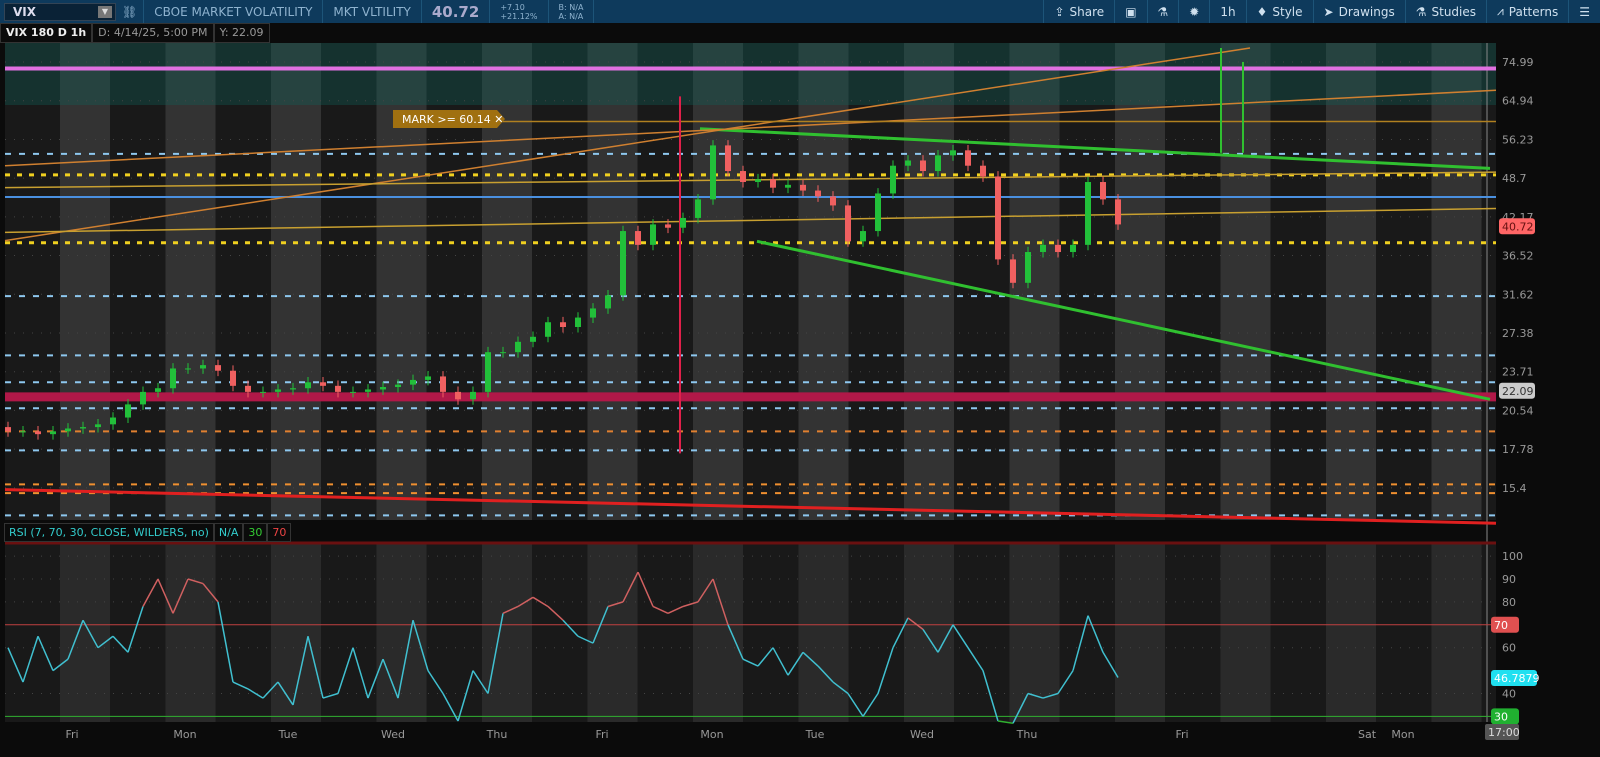 This screenshot has width=1600, height=757. I want to click on toolbar-chart-settings-icon: ▣, so click(1130, 11).